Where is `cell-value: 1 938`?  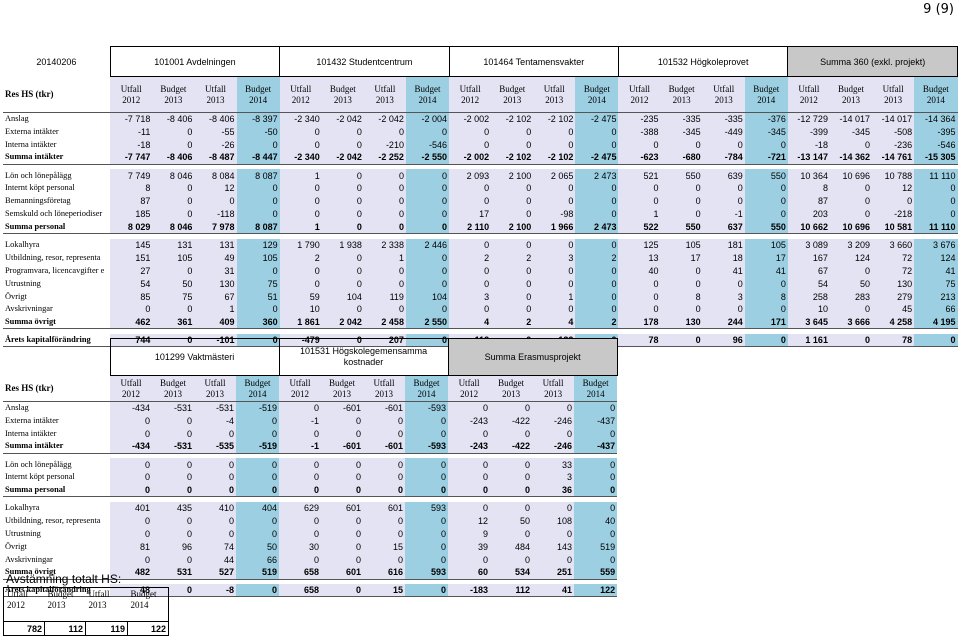 cell-value: 1 938 is located at coordinates (342, 245).